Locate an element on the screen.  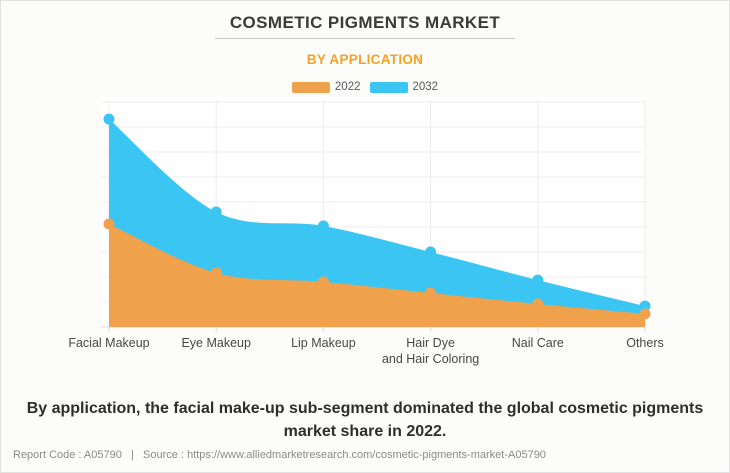
legend-item-2022: 2022 is located at coordinates (326, 87).